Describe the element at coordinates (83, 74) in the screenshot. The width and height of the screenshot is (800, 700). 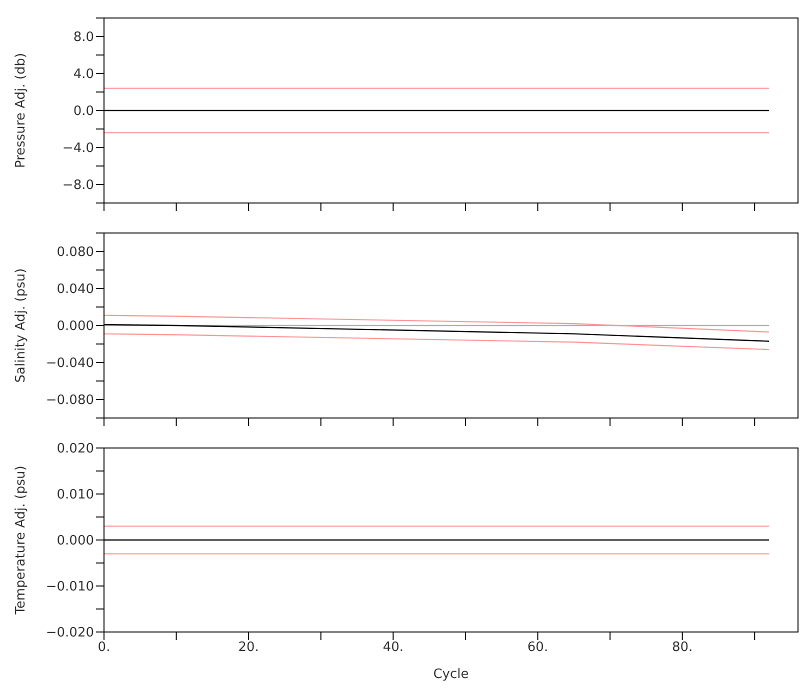
I see `y-tick-label: 4.0` at that location.